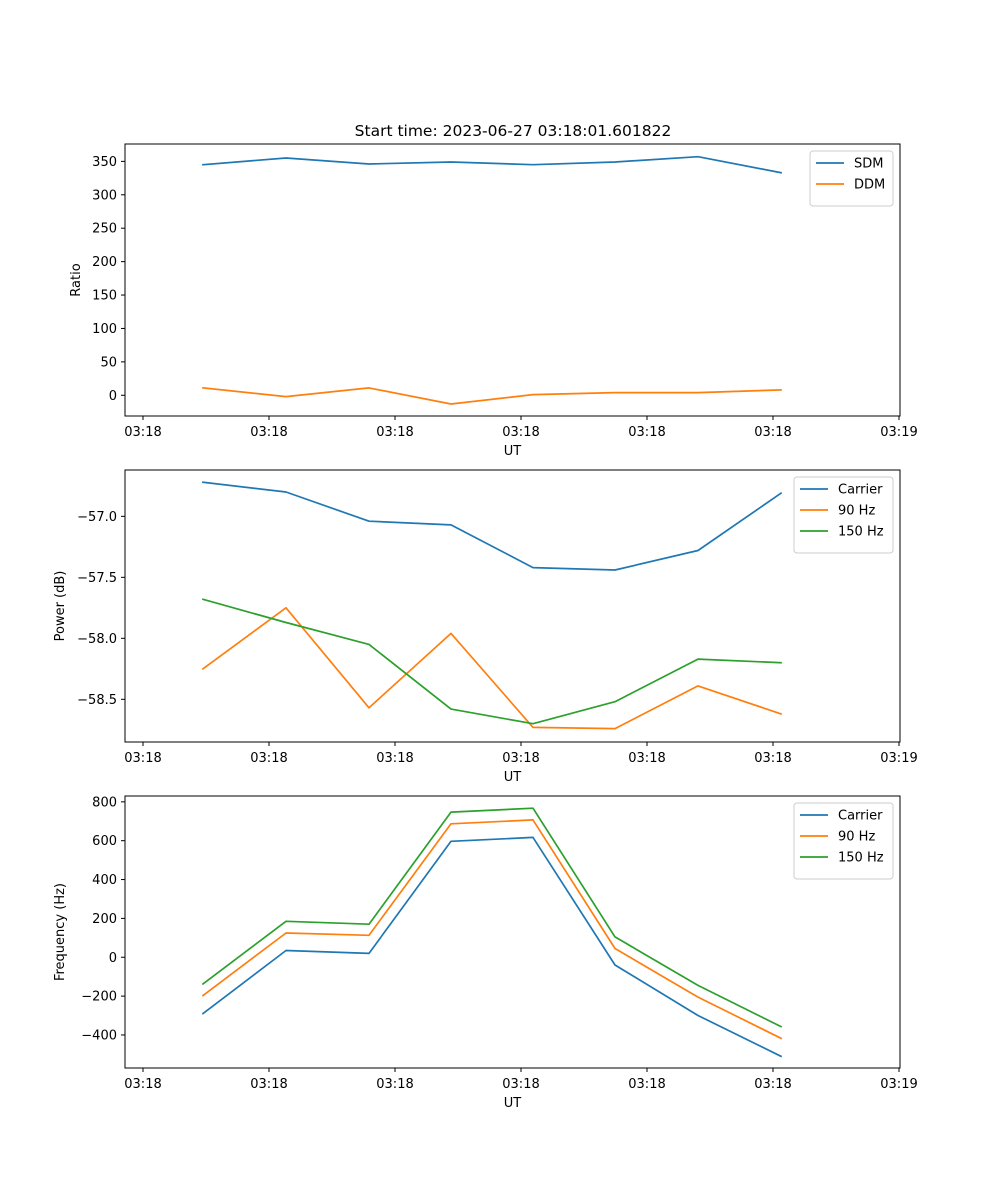  Describe the element at coordinates (99, 997) in the screenshot. I see `y-tick-label: −200` at that location.